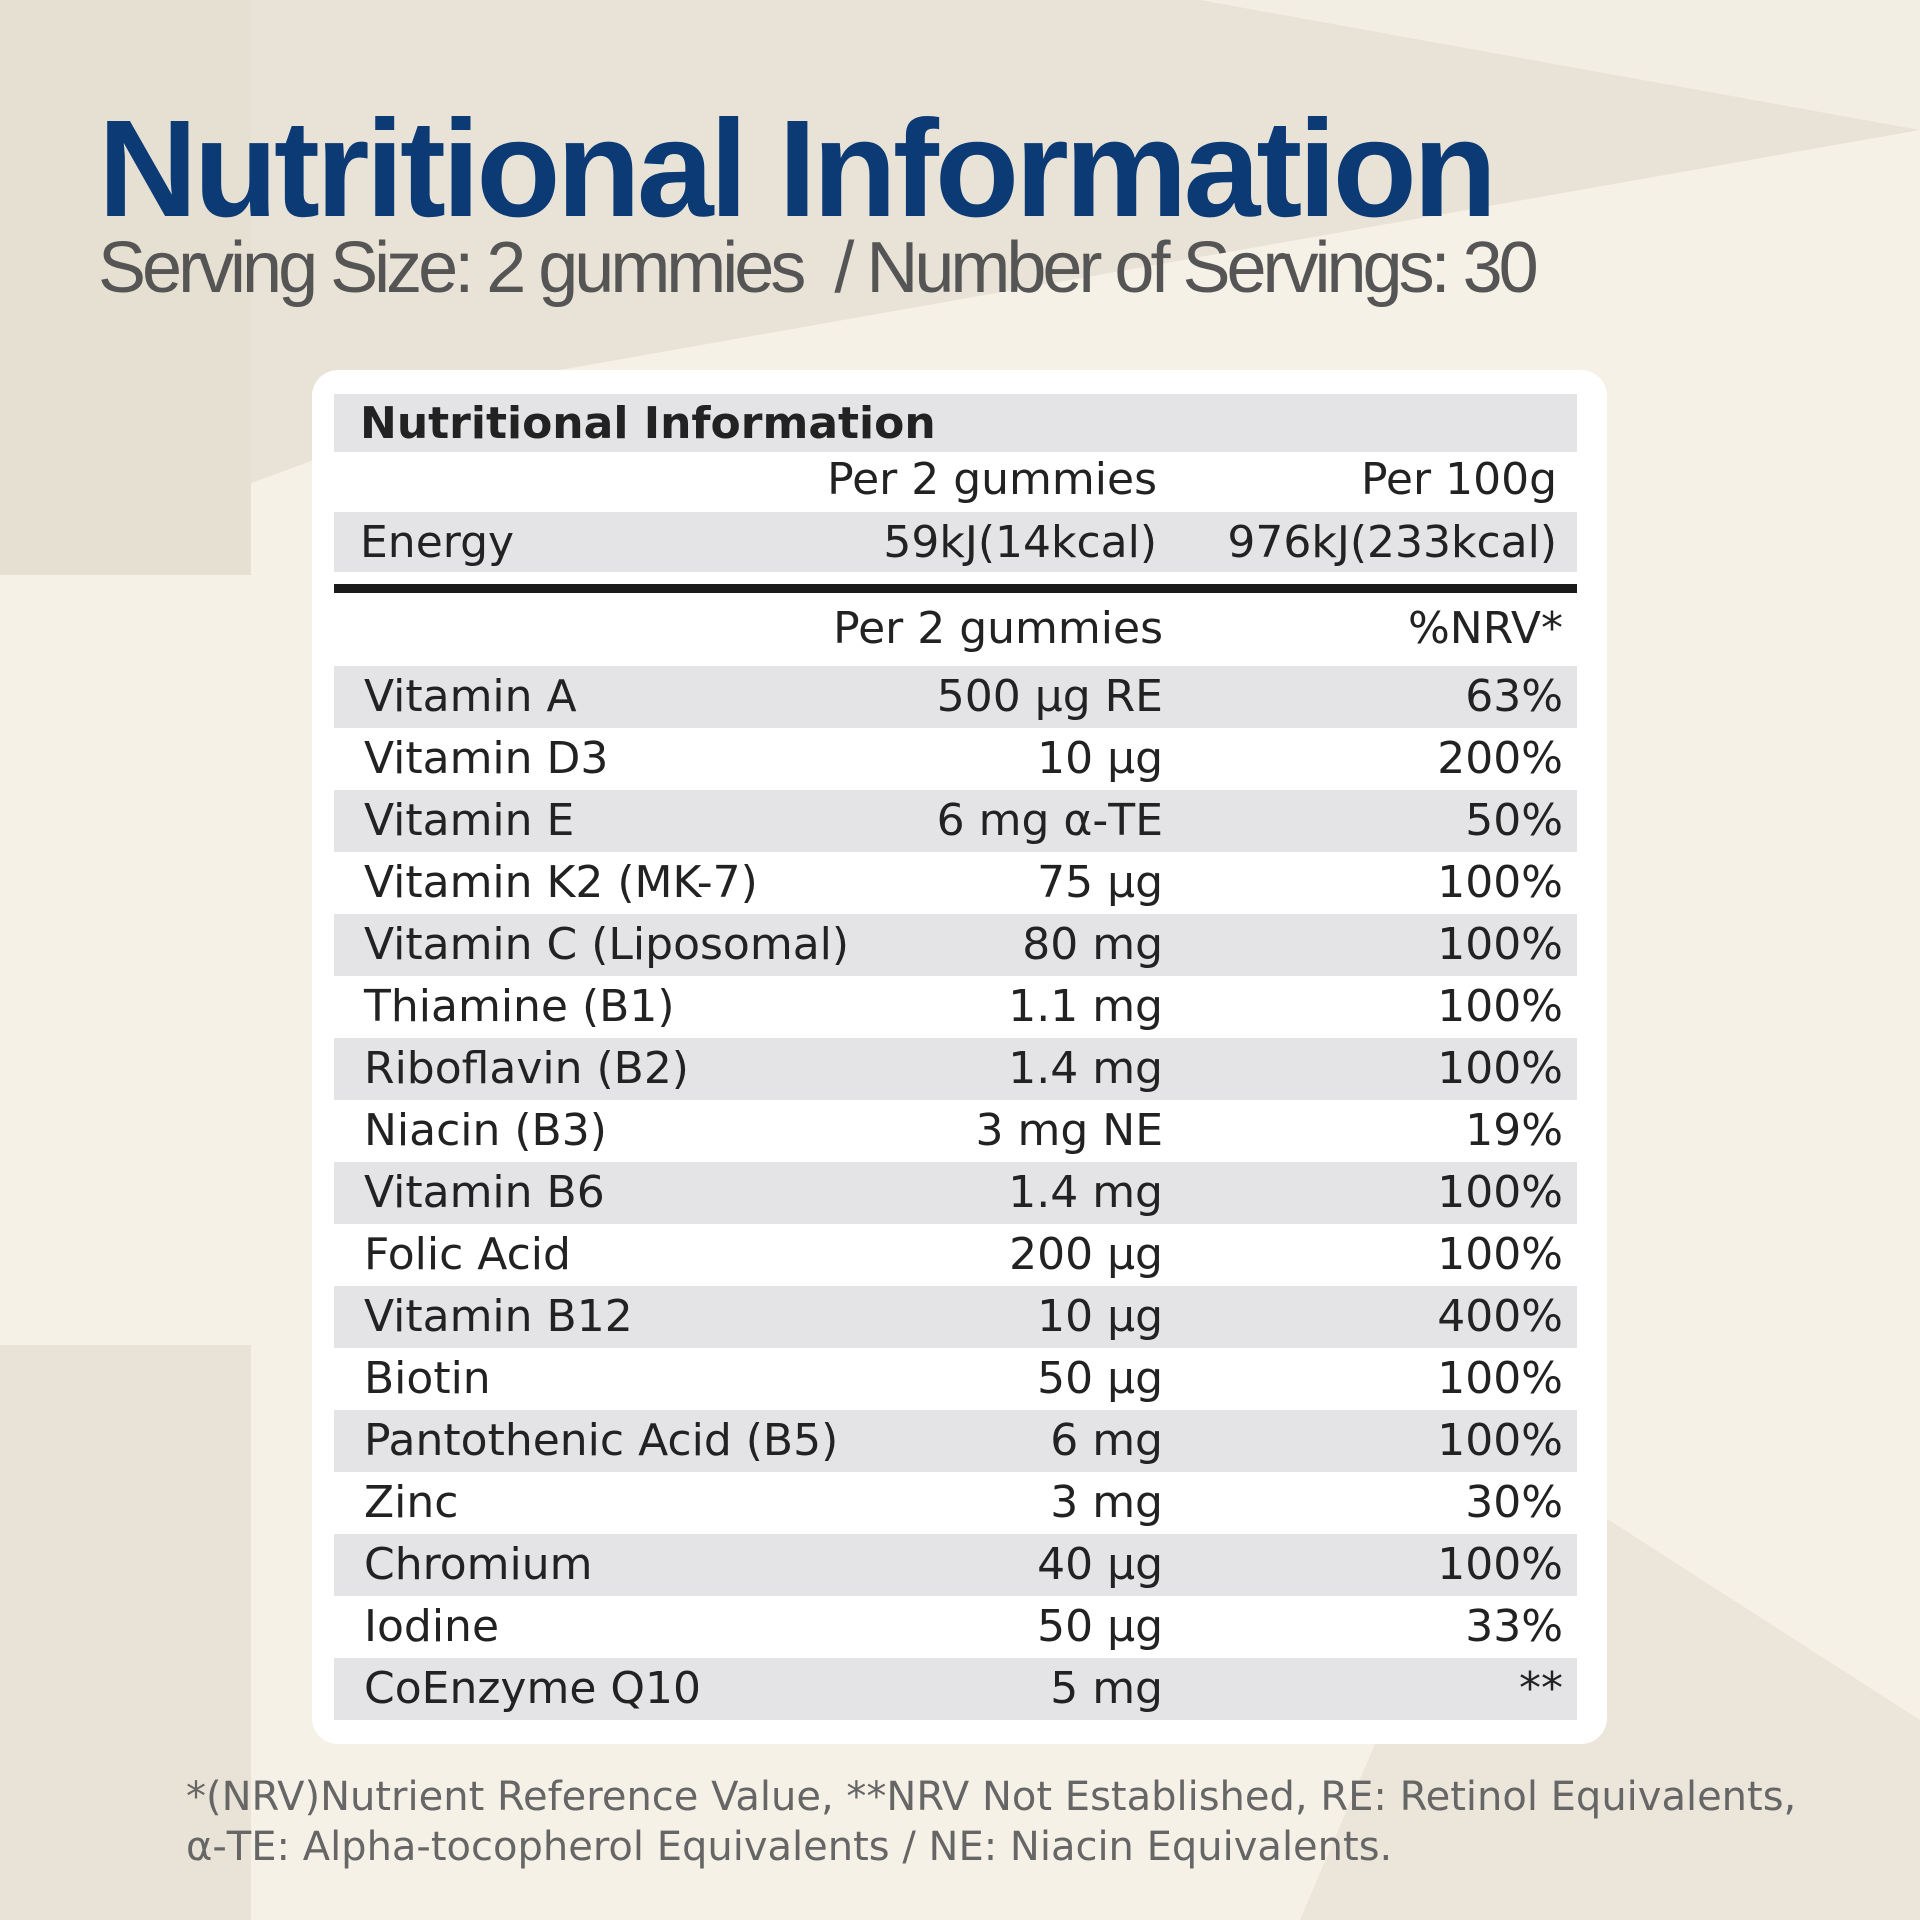 Image resolution: width=1920 pixels, height=1920 pixels. I want to click on nutrient-amount: 3 mg NE, so click(1069, 1130).